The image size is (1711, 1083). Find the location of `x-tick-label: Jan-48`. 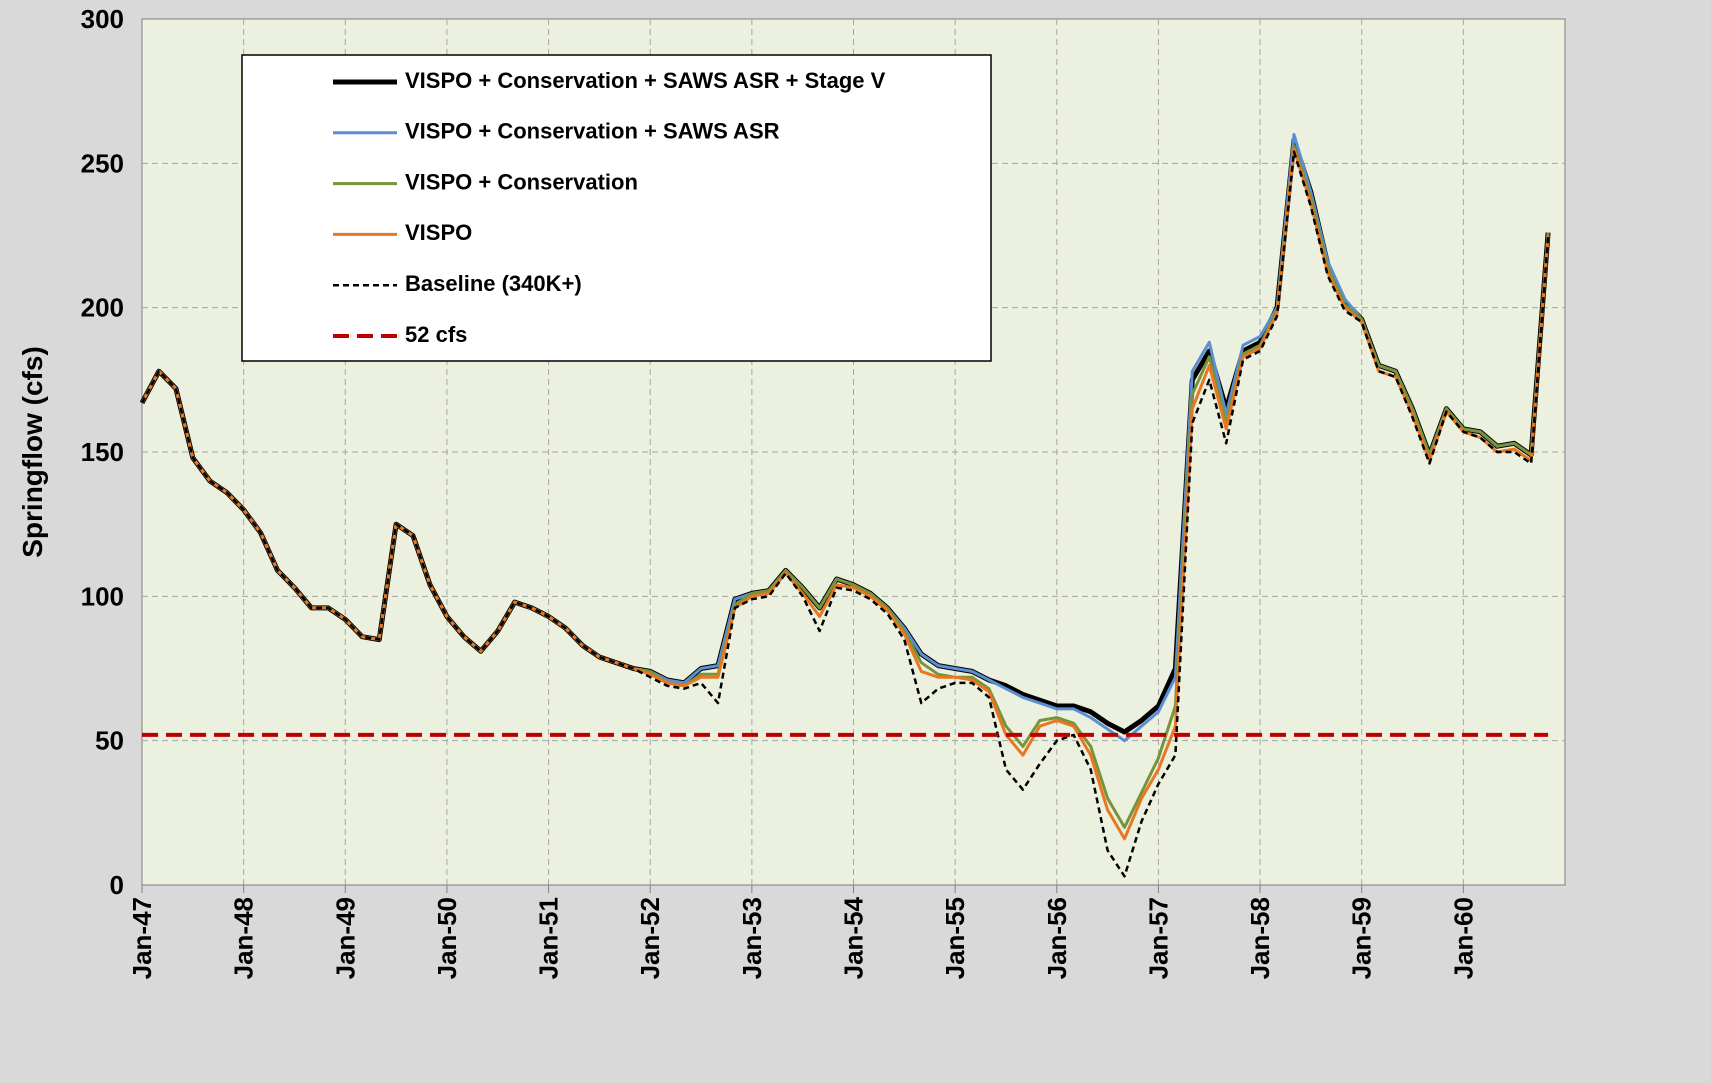

x-tick-label: Jan-48 is located at coordinates (244, 938).